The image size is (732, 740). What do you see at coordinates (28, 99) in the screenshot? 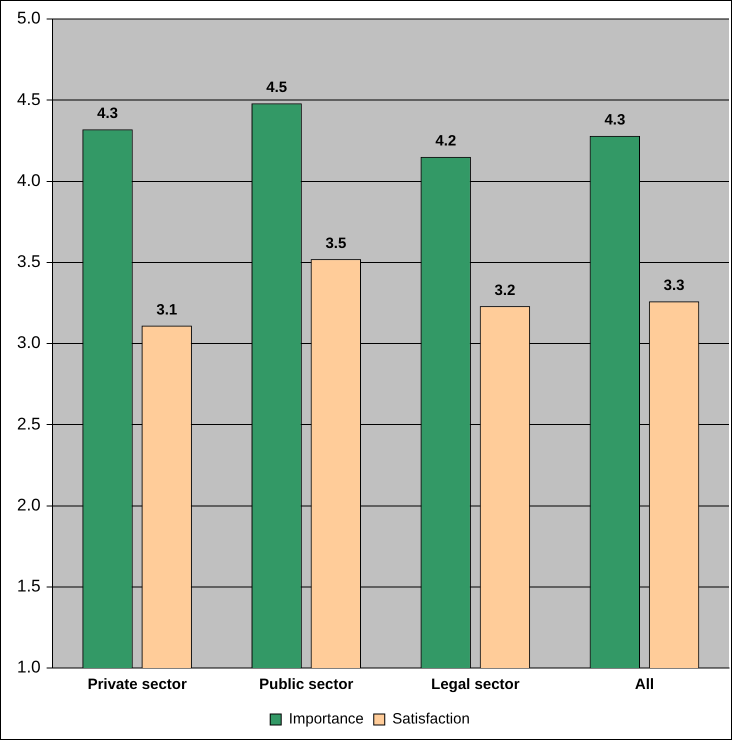
I see `y-tick-label: 4.5` at bounding box center [28, 99].